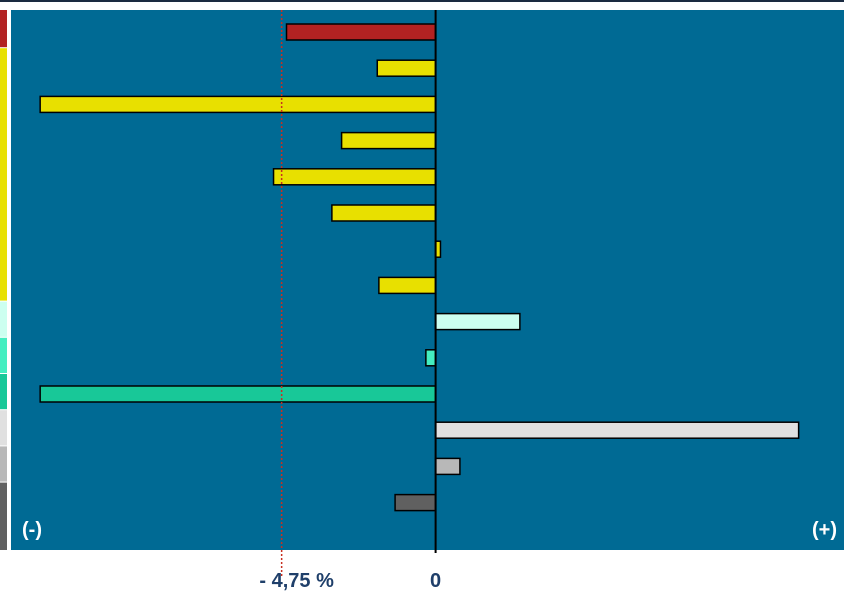  Describe the element at coordinates (435, 580) in the screenshot. I see `zero-tick-label: 0` at that location.